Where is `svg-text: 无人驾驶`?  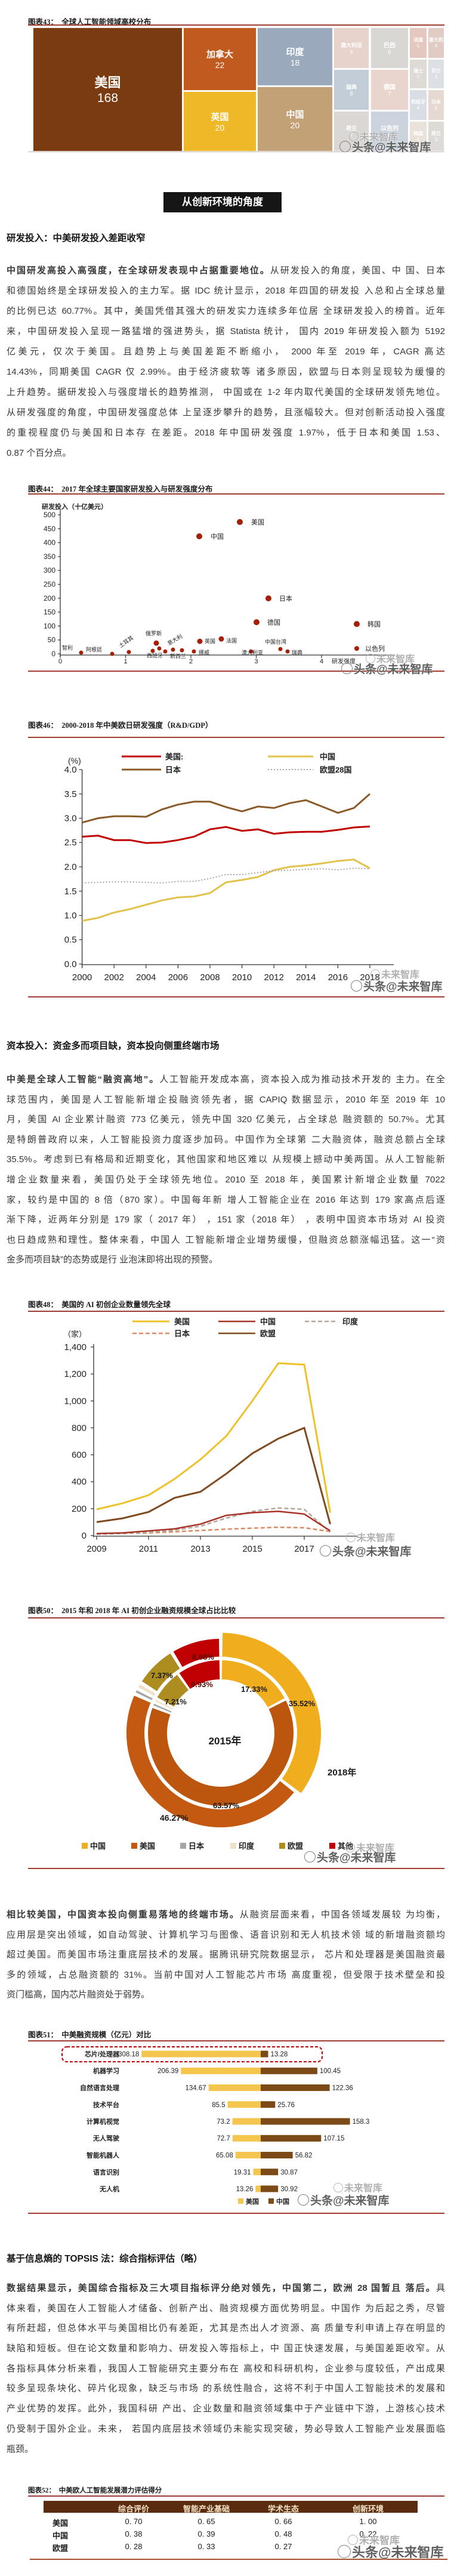
svg-text: 无人驾驶 is located at coordinates (106, 2138).